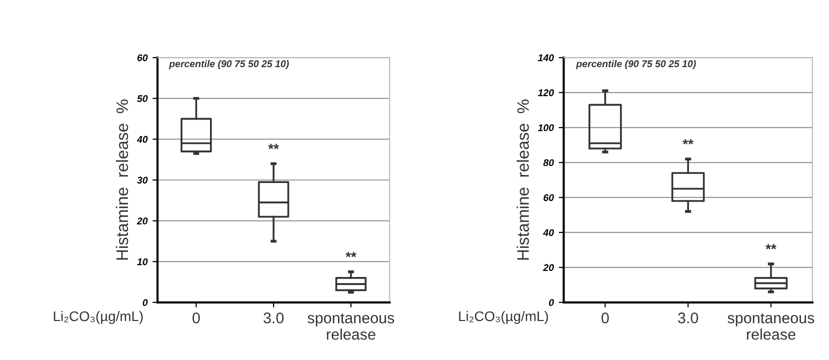 This screenshot has width=829, height=360. I want to click on y-tick-label: 10, so click(142, 262).